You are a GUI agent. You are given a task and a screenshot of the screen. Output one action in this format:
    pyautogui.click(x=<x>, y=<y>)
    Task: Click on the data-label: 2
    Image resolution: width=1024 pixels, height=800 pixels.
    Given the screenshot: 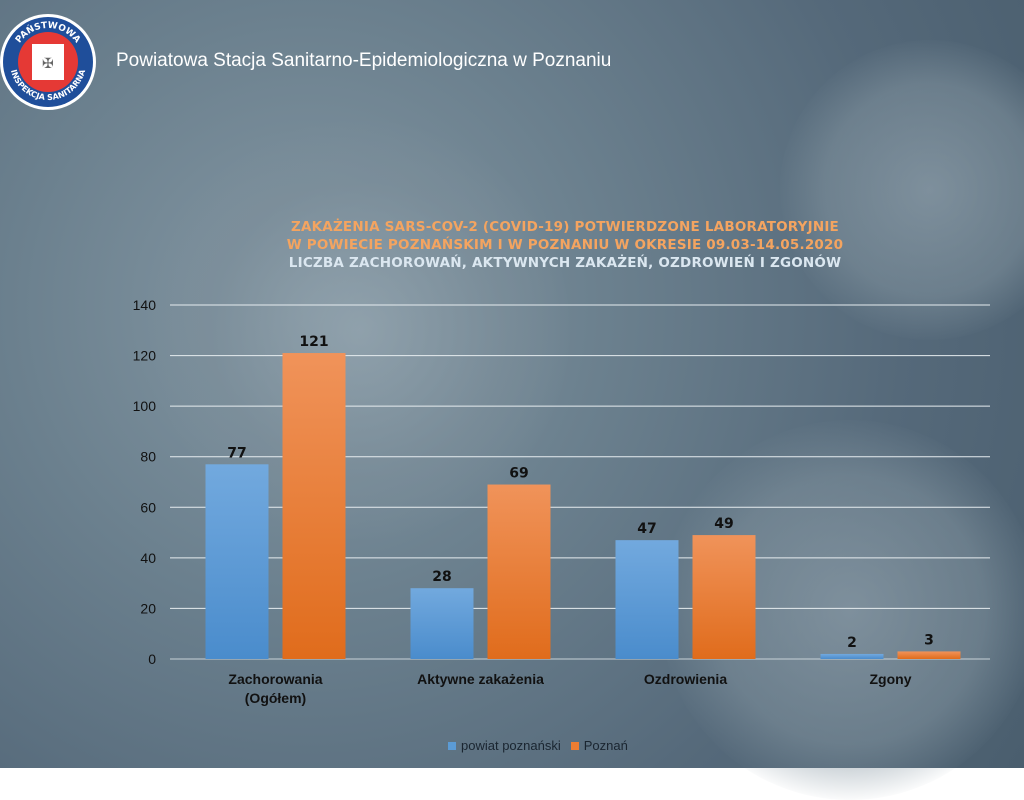 What is the action you would take?
    pyautogui.click(x=852, y=643)
    